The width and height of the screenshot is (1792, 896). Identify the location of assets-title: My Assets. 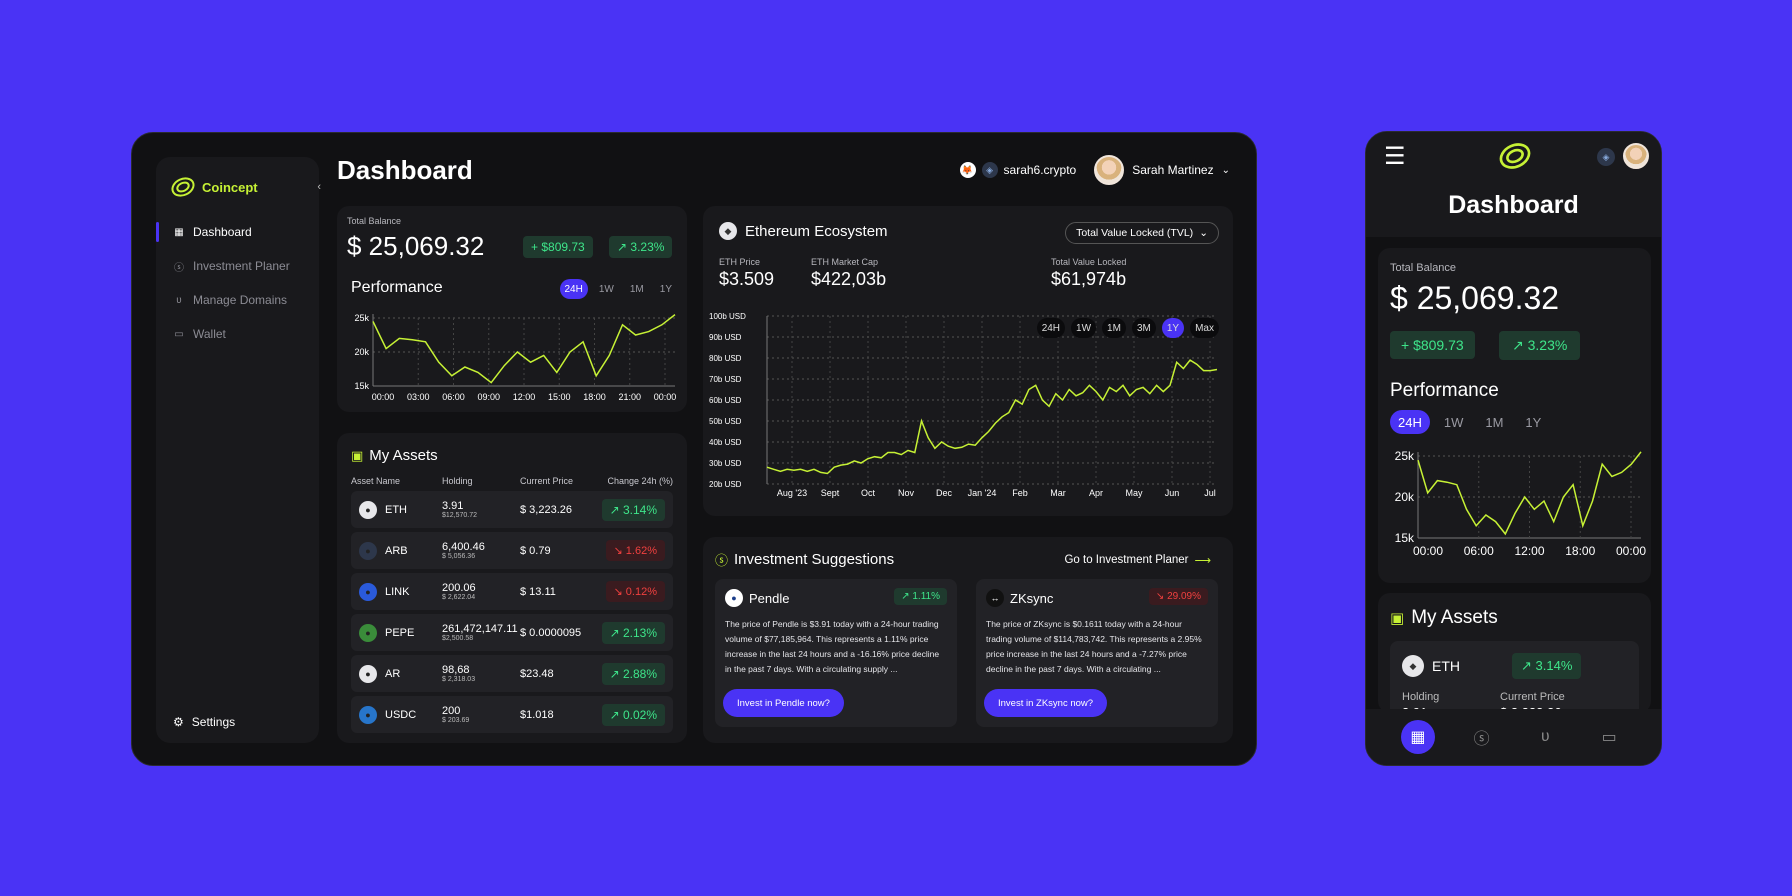
(1454, 617).